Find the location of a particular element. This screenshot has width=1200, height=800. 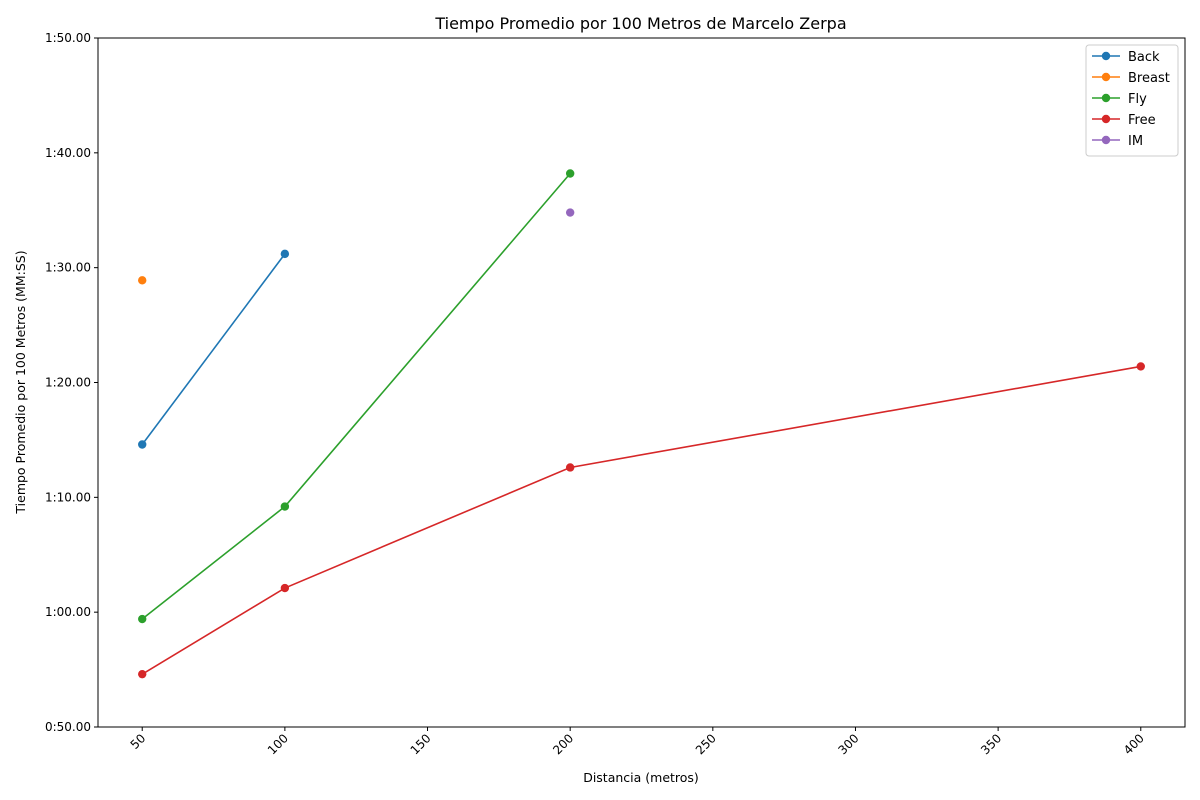

x-tick-label: 150 is located at coordinates (421, 744).